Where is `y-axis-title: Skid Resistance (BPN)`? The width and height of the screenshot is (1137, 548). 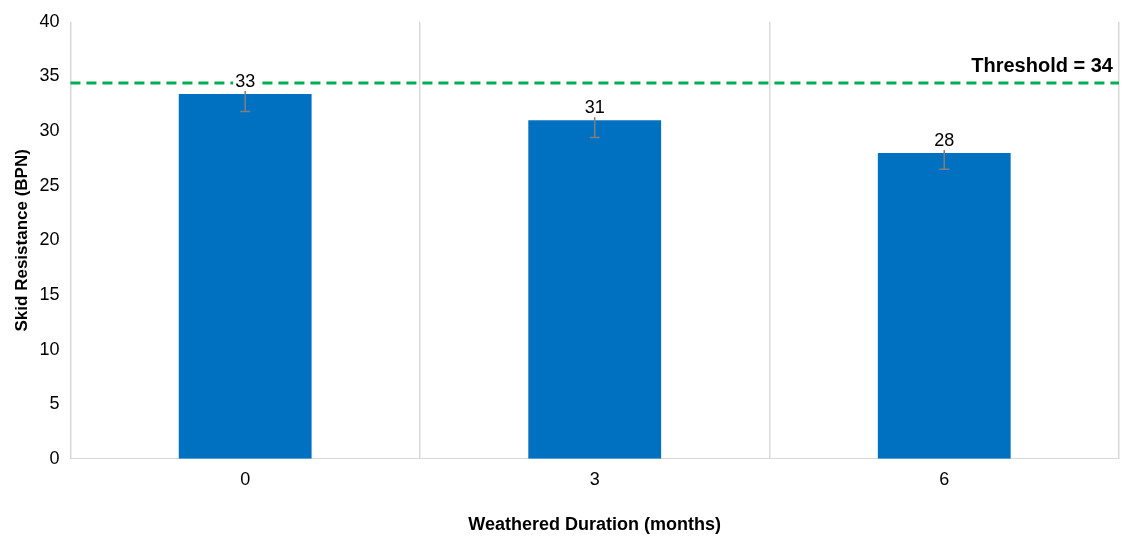
y-axis-title: Skid Resistance (BPN) is located at coordinates (21, 240).